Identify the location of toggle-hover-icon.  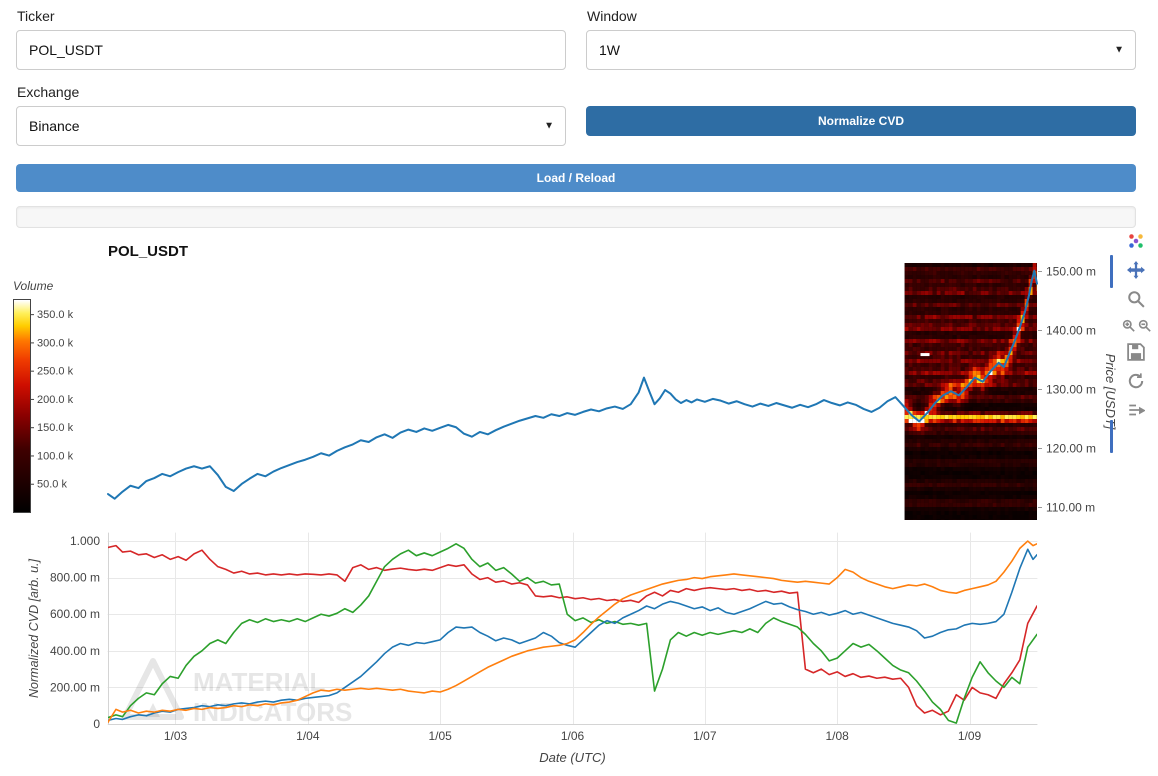
(1136, 410).